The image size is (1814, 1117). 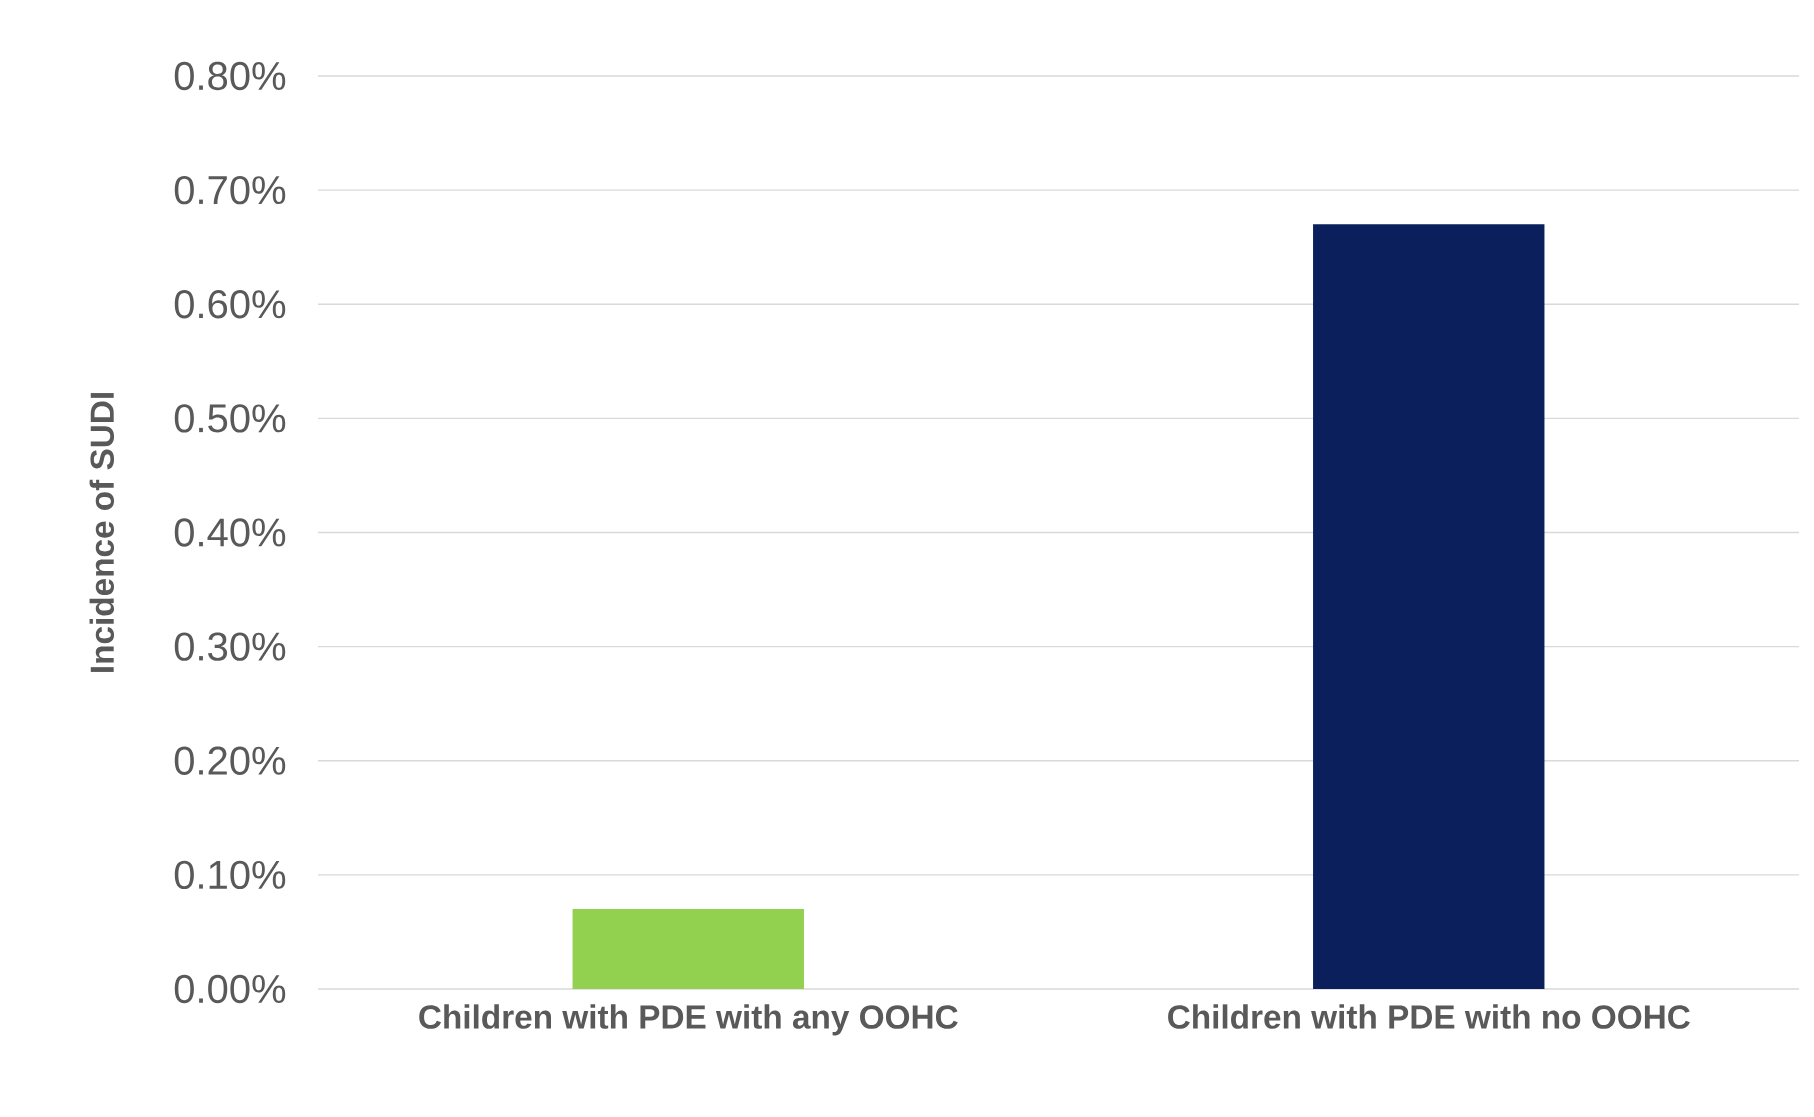 What do you see at coordinates (230, 304) in the screenshot?
I see `y-tick-label: 0.60%` at bounding box center [230, 304].